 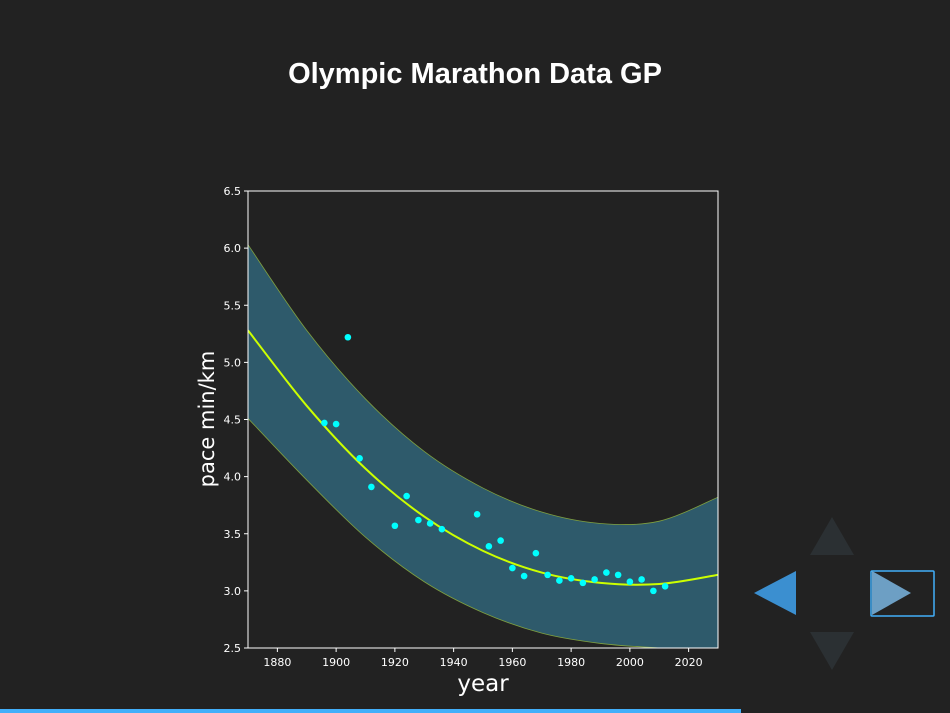 What do you see at coordinates (233, 648) in the screenshot?
I see `y-tick-label: 2.5` at bounding box center [233, 648].